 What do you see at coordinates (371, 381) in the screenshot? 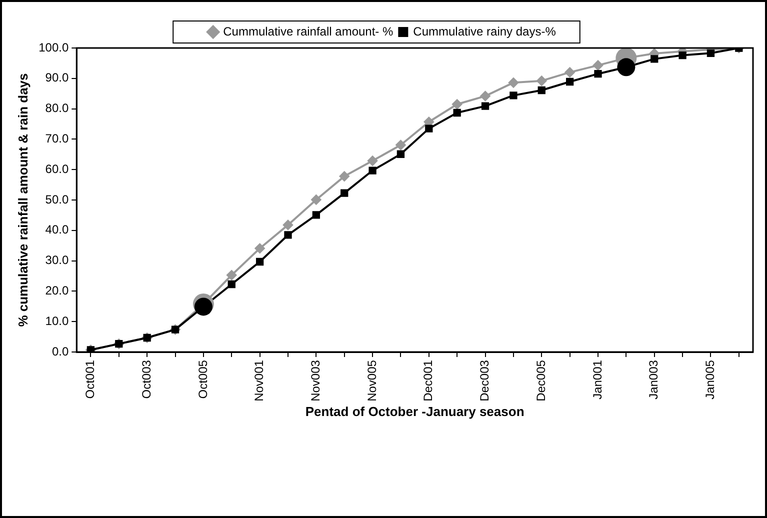
I see `x-tick-label: Nov005` at bounding box center [371, 381].